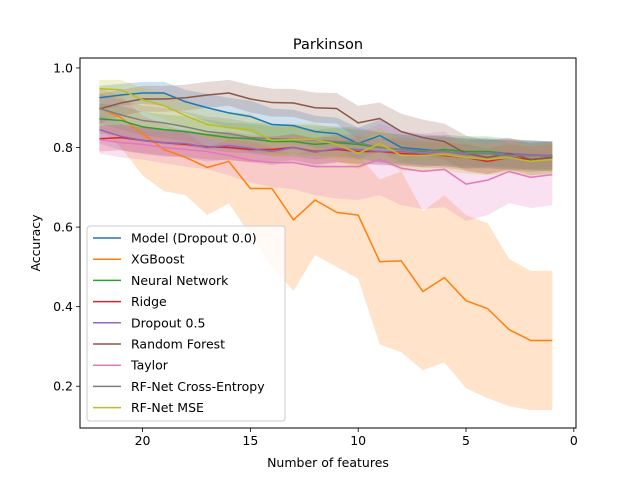  What do you see at coordinates (328, 45) in the screenshot?
I see `chart-title: Parkinson` at bounding box center [328, 45].